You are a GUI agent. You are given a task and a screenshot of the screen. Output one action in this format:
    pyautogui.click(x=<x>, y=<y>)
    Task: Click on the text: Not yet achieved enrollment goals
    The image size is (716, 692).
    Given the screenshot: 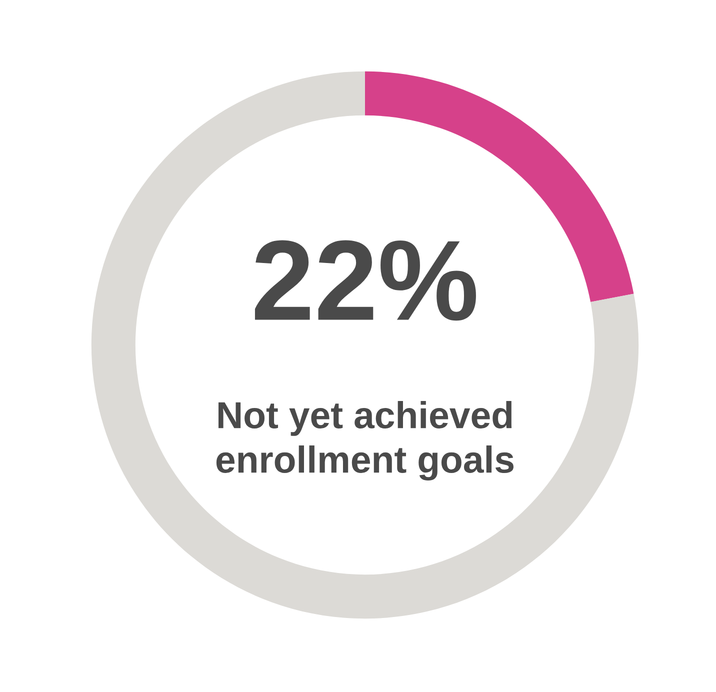 What is the action you would take?
    pyautogui.click(x=365, y=440)
    